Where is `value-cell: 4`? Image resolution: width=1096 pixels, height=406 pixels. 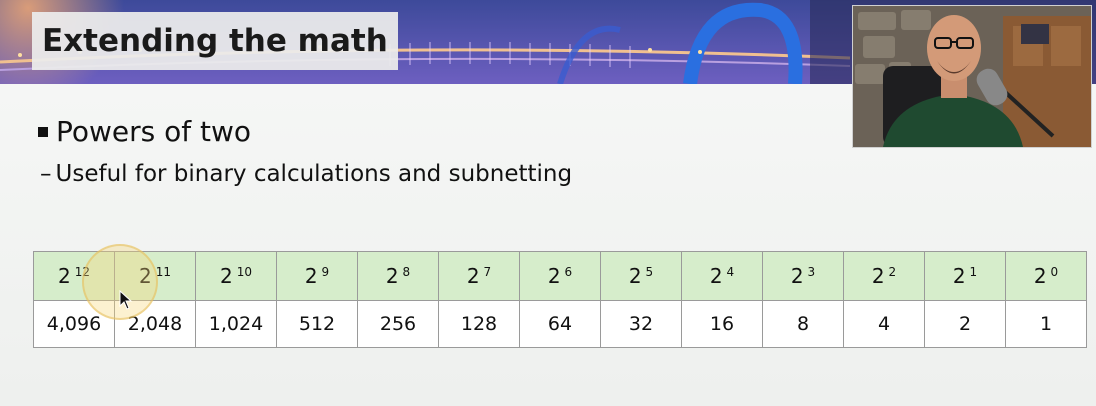 value-cell: 4 is located at coordinates (884, 324).